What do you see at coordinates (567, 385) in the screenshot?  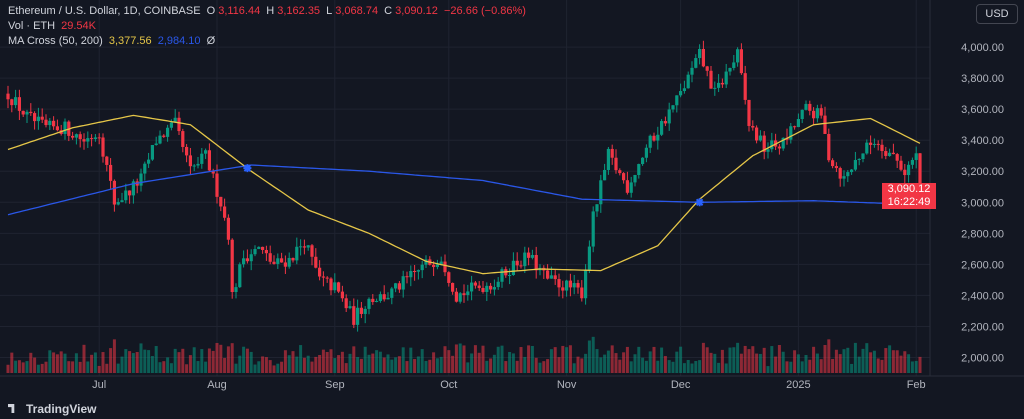 I see `time-tick-label: Nov` at bounding box center [567, 385].